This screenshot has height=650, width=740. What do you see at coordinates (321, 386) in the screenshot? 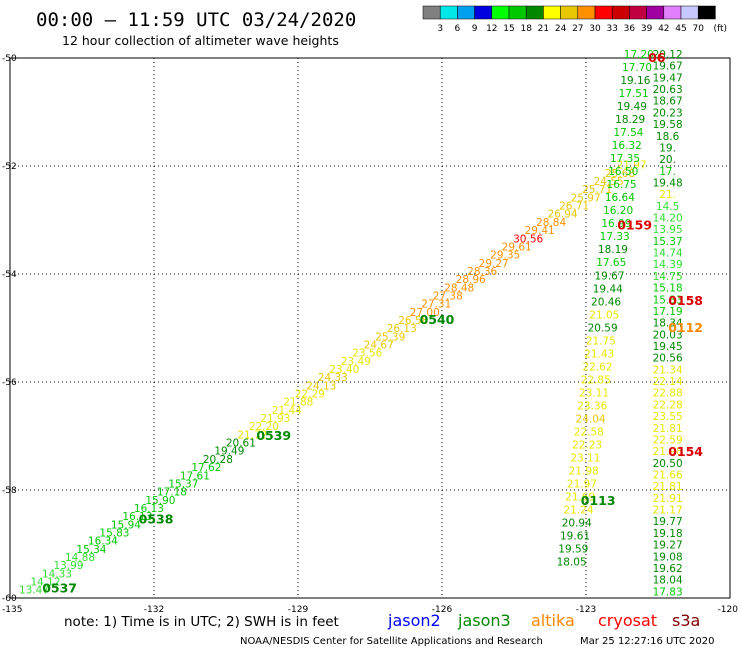
I see `wave-height-label: 24.13` at bounding box center [321, 386].